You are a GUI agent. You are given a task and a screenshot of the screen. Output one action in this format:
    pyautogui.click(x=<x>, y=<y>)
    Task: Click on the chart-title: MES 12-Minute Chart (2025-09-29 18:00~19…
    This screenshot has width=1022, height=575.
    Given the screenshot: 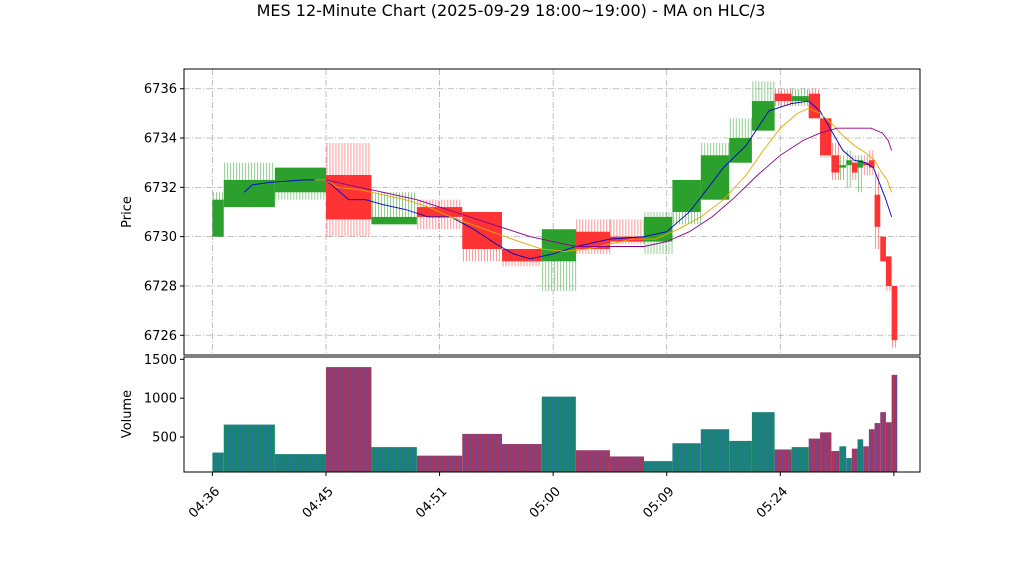 What is the action you would take?
    pyautogui.click(x=511, y=10)
    